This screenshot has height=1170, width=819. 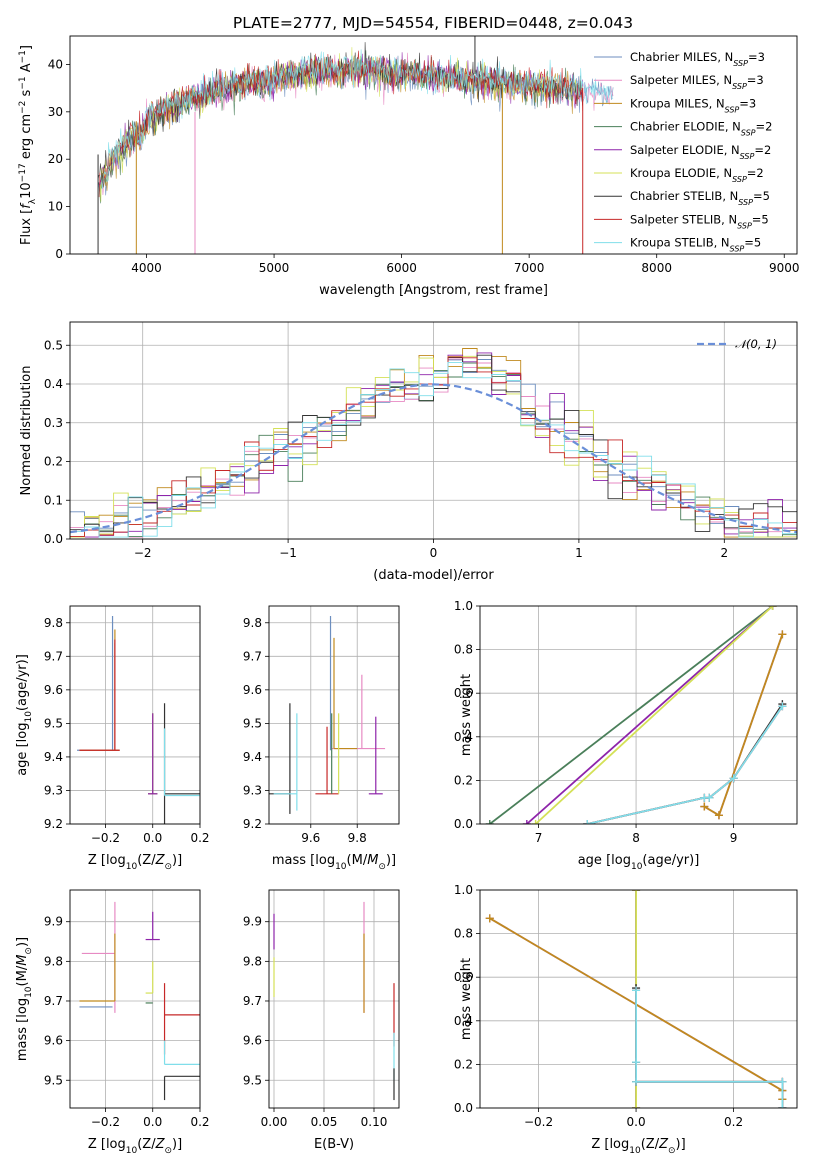 What do you see at coordinates (650, 715) in the screenshot?
I see `series-line-salpeter-elodie` at bounding box center [650, 715].